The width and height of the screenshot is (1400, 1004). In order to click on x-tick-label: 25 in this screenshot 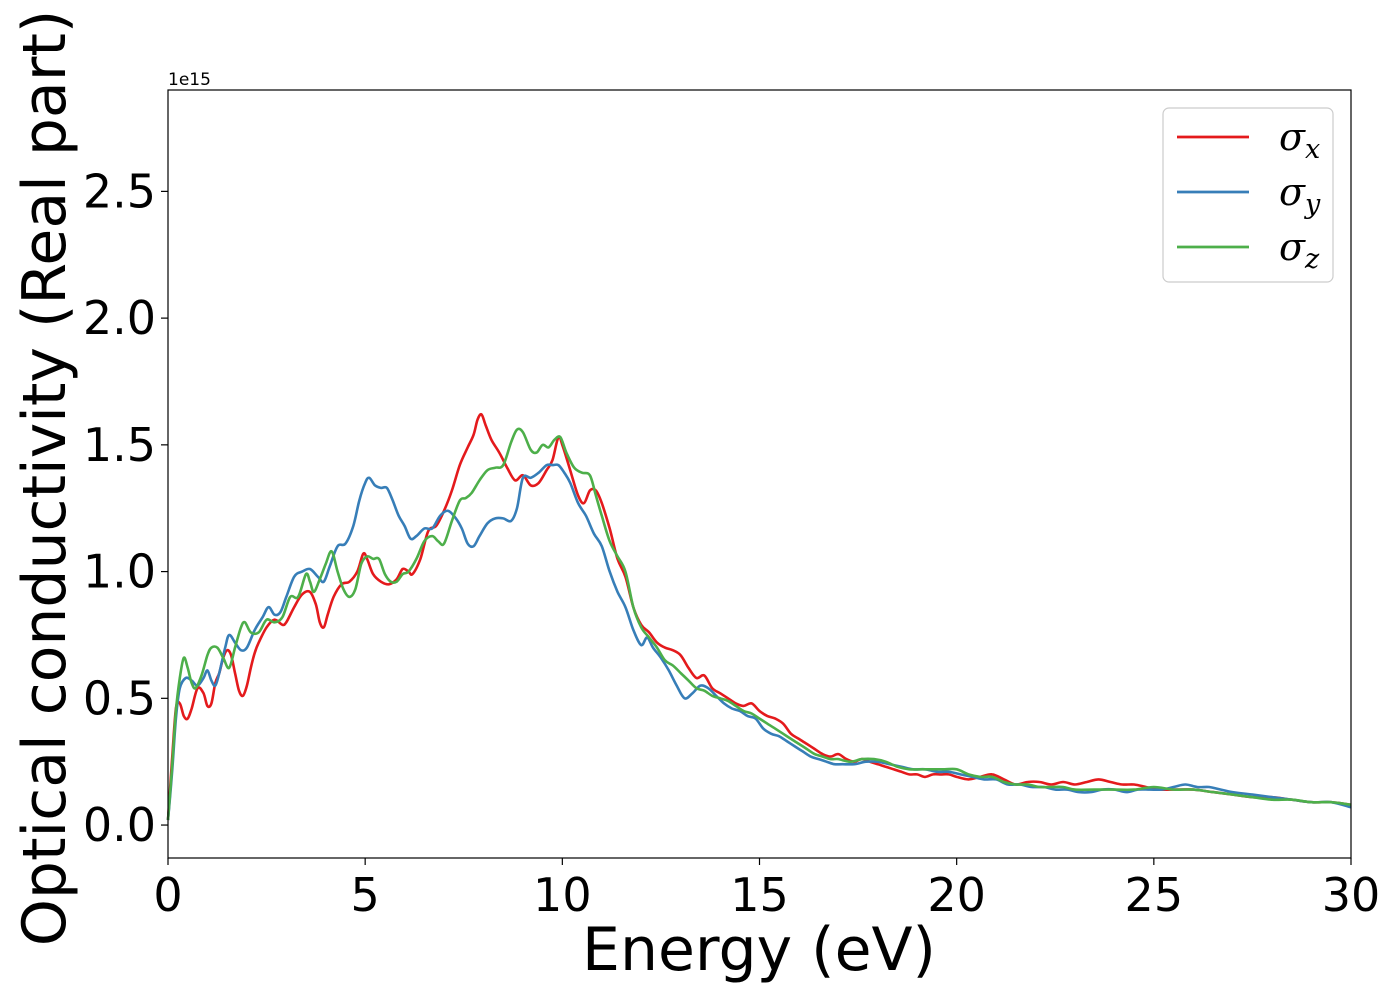, I will do `click(1154, 895)`.